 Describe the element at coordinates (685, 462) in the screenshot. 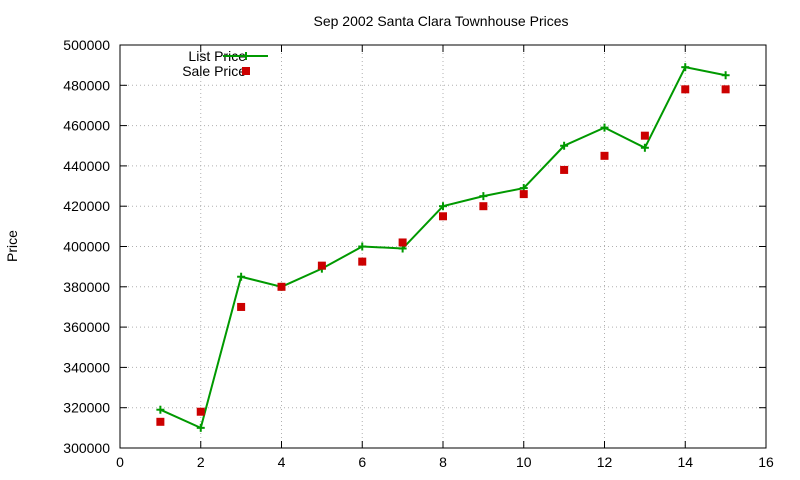

I see `x-tick-label: 14` at that location.